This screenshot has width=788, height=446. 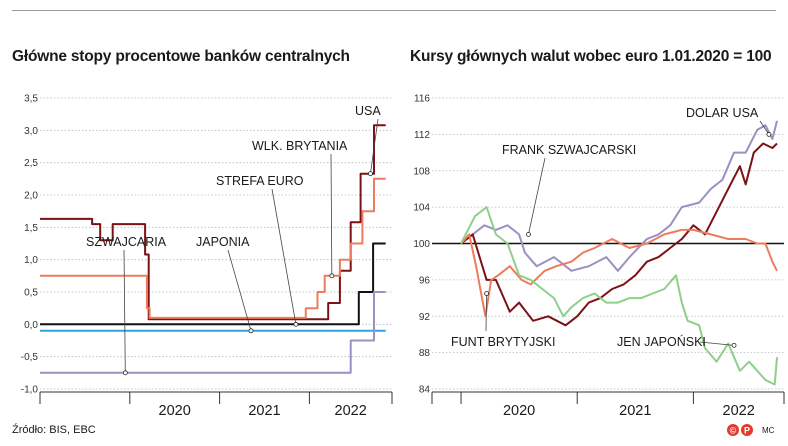 What do you see at coordinates (331, 214) in the screenshot?
I see `left-leader-wlk-brytania` at bounding box center [331, 214].